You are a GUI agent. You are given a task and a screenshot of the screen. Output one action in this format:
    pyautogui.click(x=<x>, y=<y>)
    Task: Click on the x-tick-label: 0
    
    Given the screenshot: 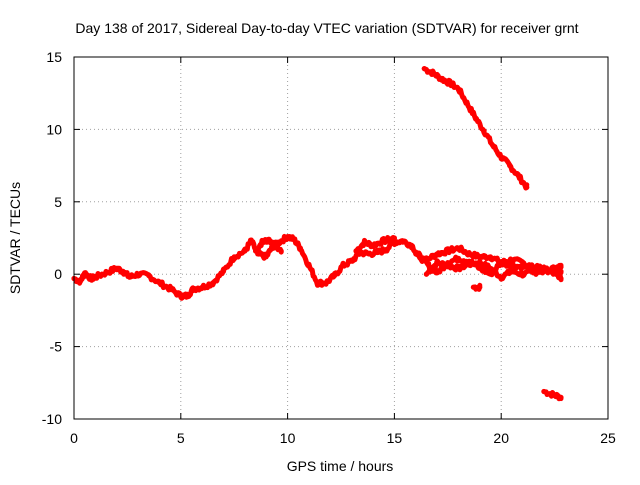 What is the action you would take?
    pyautogui.click(x=74, y=438)
    